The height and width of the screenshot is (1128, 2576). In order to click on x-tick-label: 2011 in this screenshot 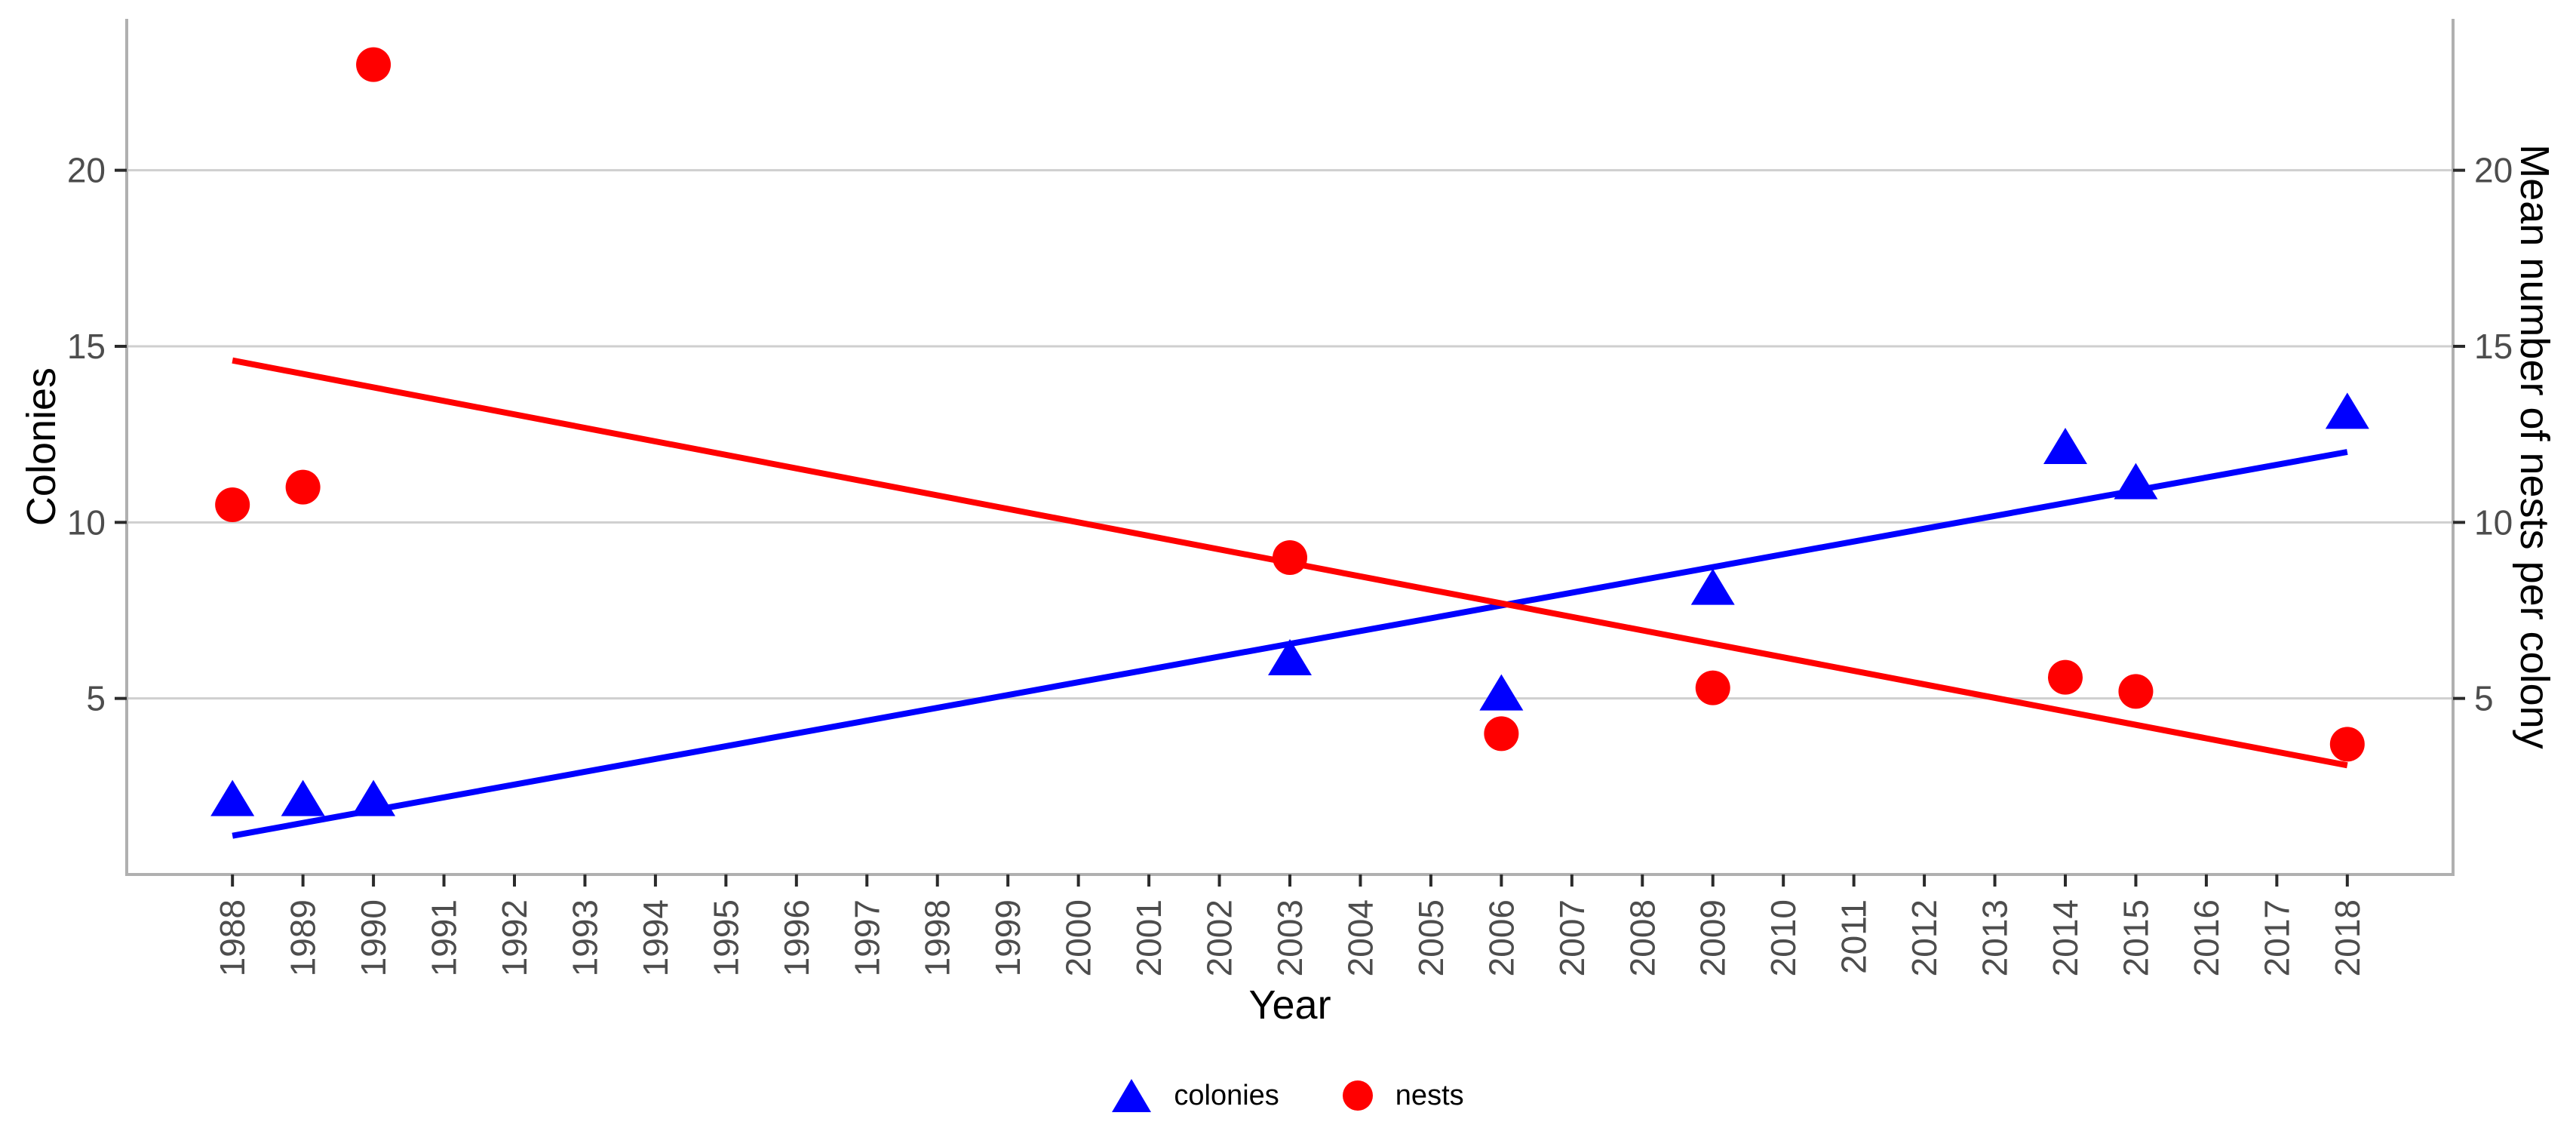, I will do `click(1854, 937)`.